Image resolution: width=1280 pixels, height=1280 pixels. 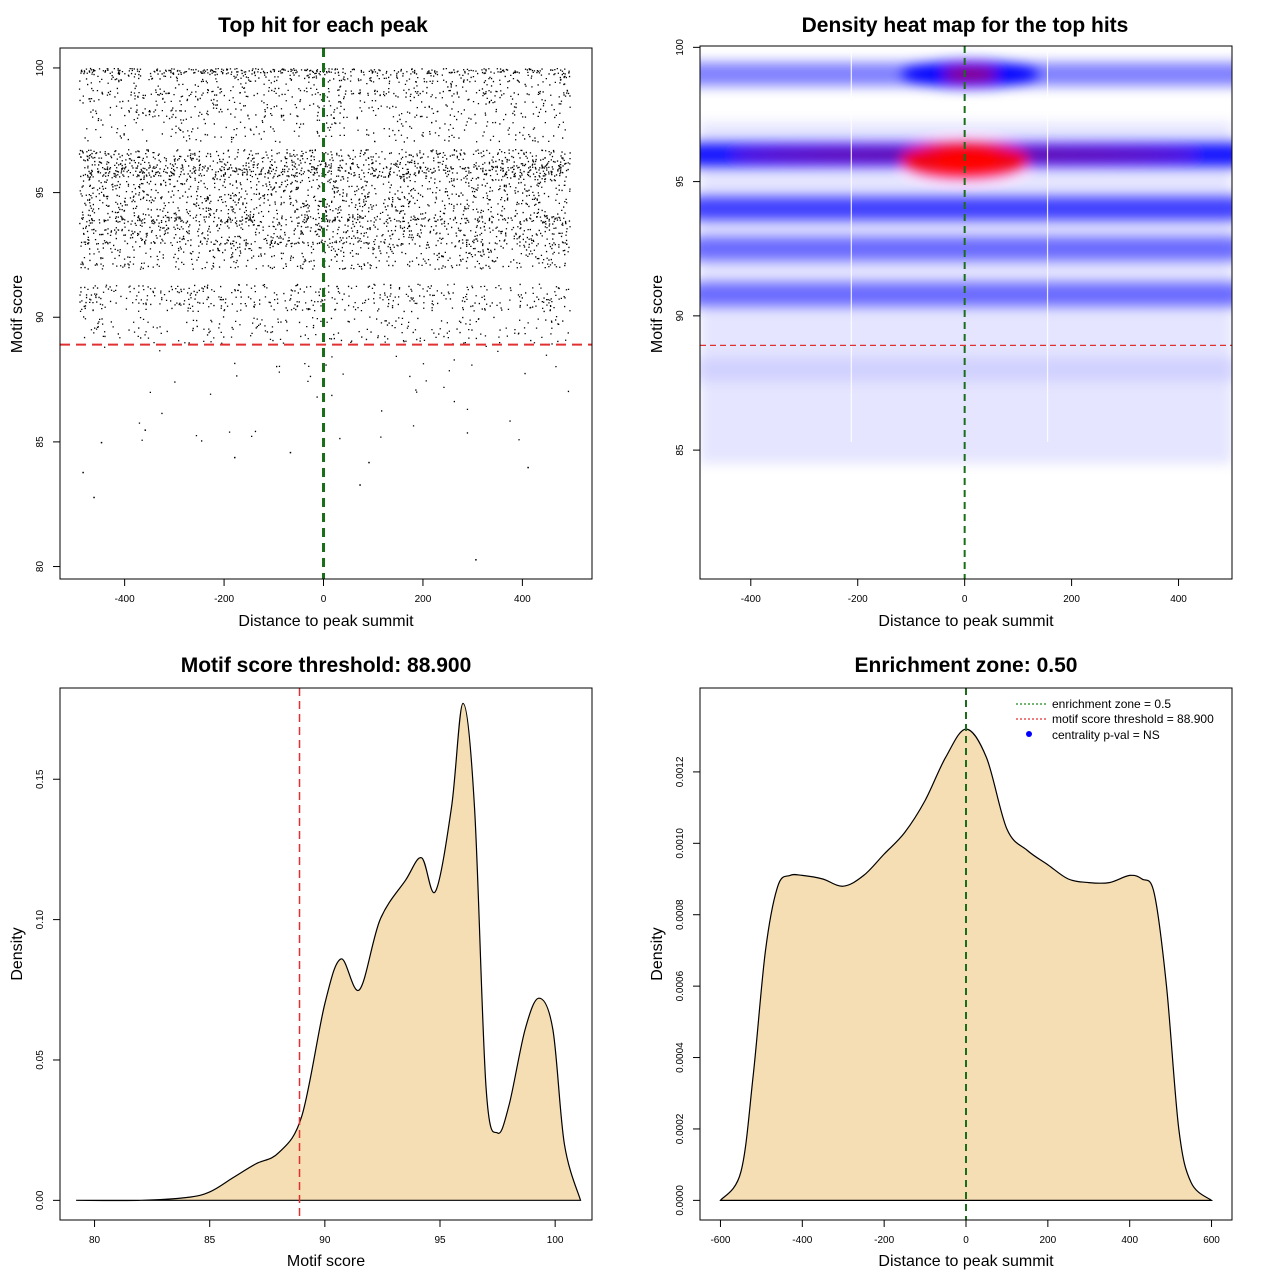 I want to click on scatter-x-axis: -400 -200 0 200 400, so click(x=323, y=592).